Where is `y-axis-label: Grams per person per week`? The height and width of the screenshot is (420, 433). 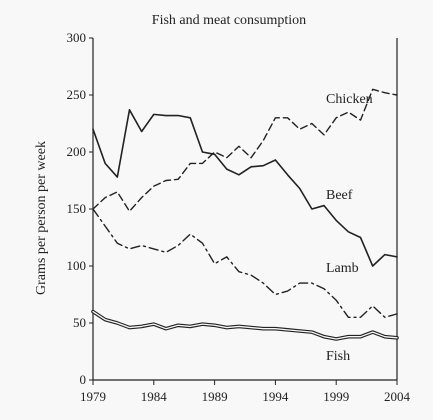
y-axis-label: Grams per person per week is located at coordinates (41, 218).